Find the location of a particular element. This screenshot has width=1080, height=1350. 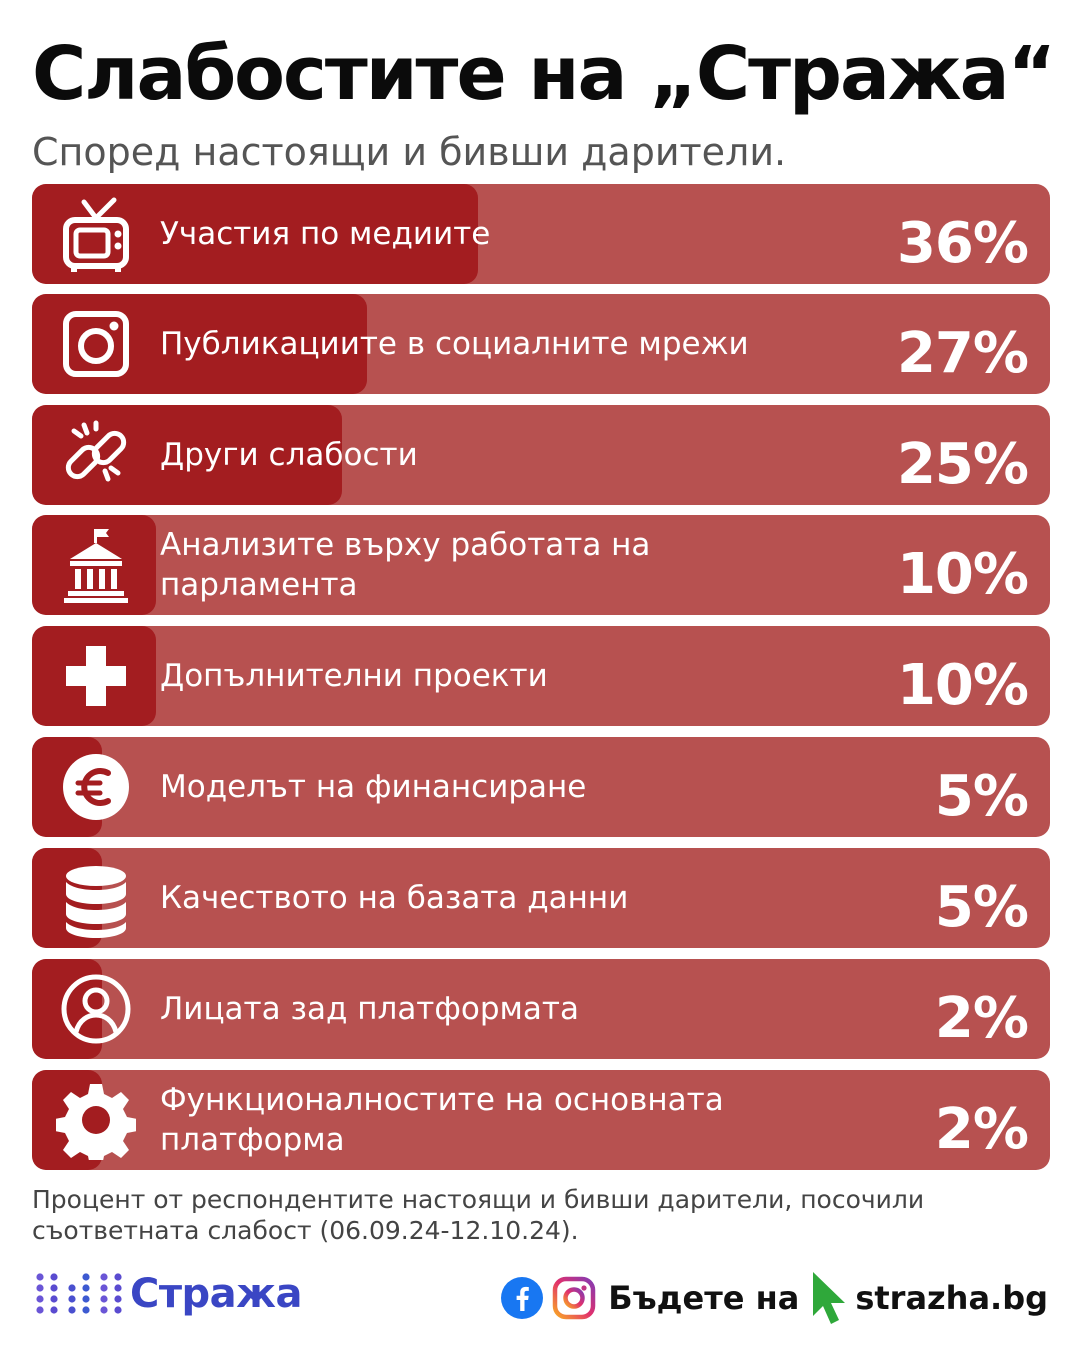

broken-link-icon is located at coordinates (96, 455).